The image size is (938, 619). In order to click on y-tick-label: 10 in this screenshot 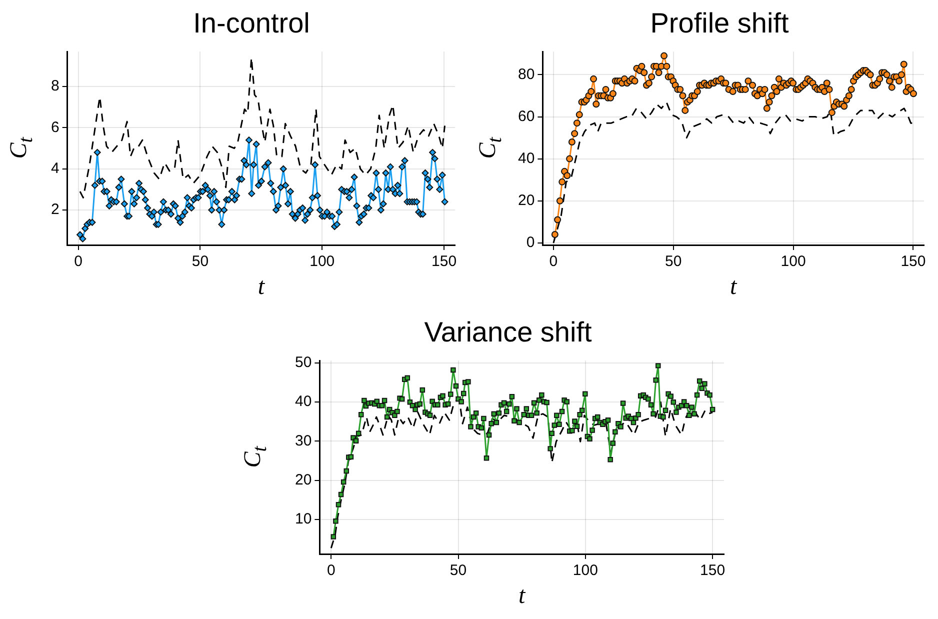, I will do `click(303, 519)`.